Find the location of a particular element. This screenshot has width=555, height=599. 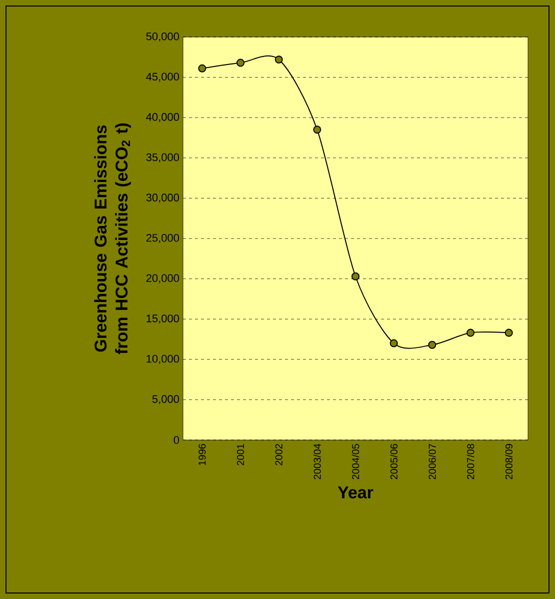

y-tick-label: 15,000 is located at coordinates (163, 319).